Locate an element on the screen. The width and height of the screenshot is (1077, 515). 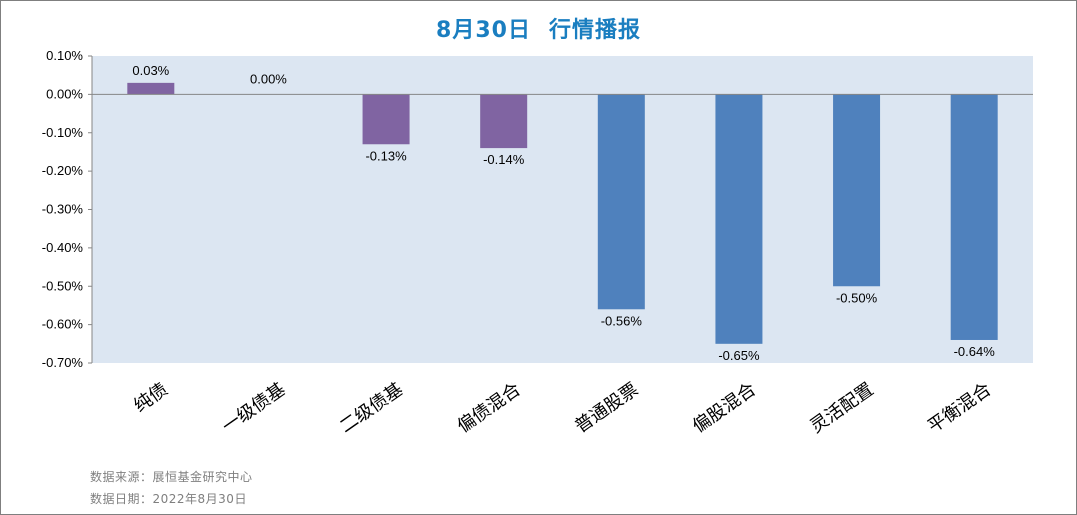
y-tick-label: -0.60% is located at coordinates (63, 324).